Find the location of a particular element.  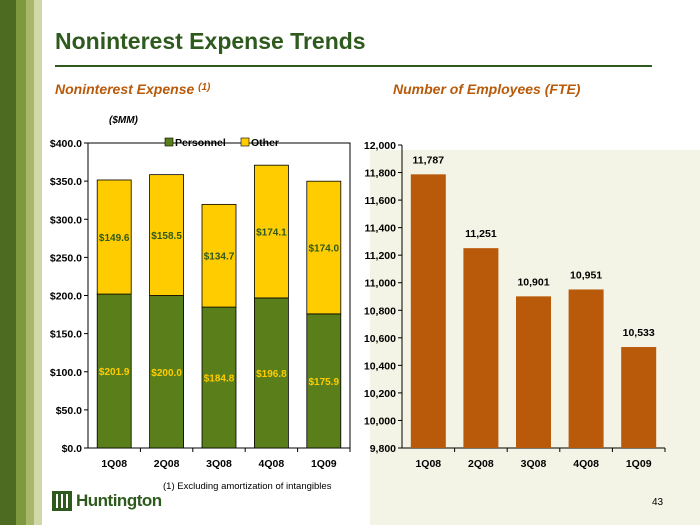

y-tick-label: 10,600 is located at coordinates (380, 339).